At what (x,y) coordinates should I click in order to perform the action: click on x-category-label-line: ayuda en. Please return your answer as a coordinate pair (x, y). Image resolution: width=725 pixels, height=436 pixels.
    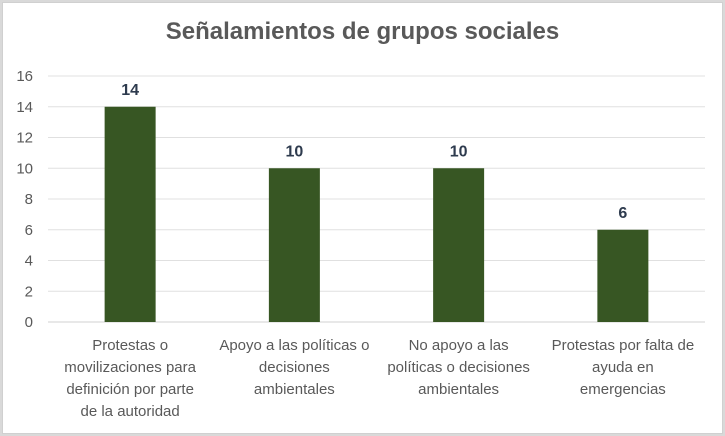
    Looking at the image, I should click on (623, 367).